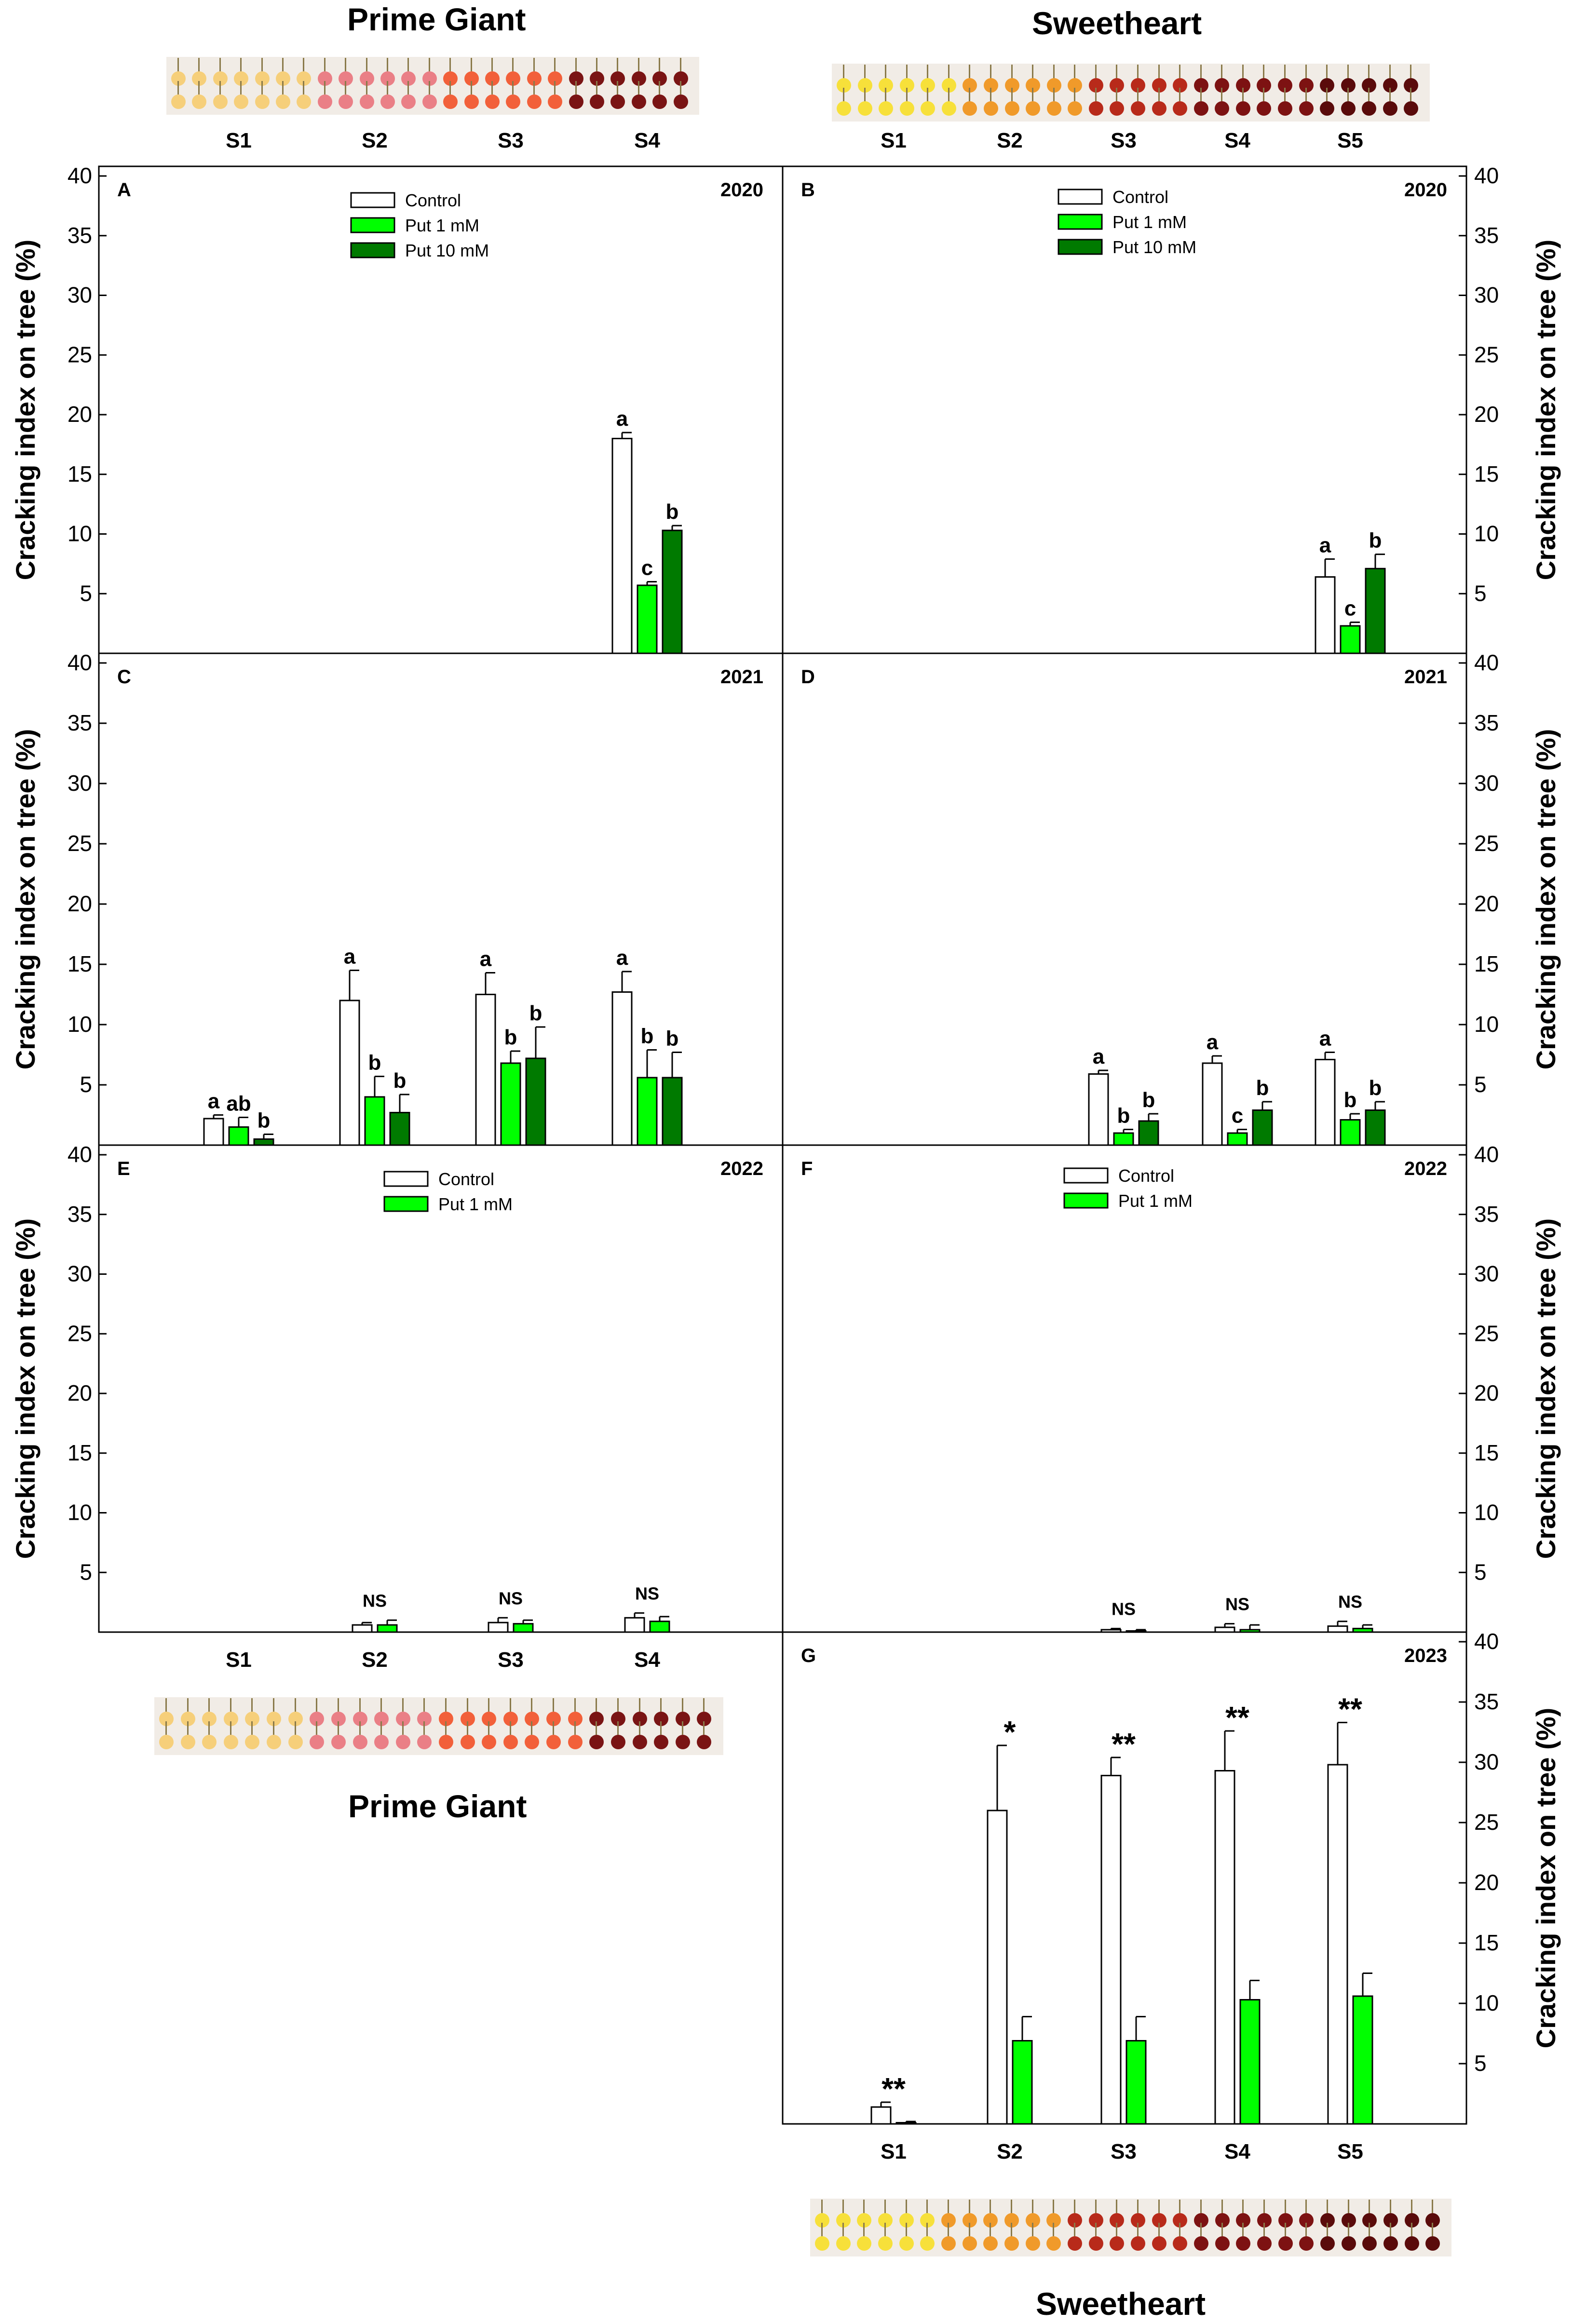  I want to click on y-tick-label: 5, so click(1480, 1084).